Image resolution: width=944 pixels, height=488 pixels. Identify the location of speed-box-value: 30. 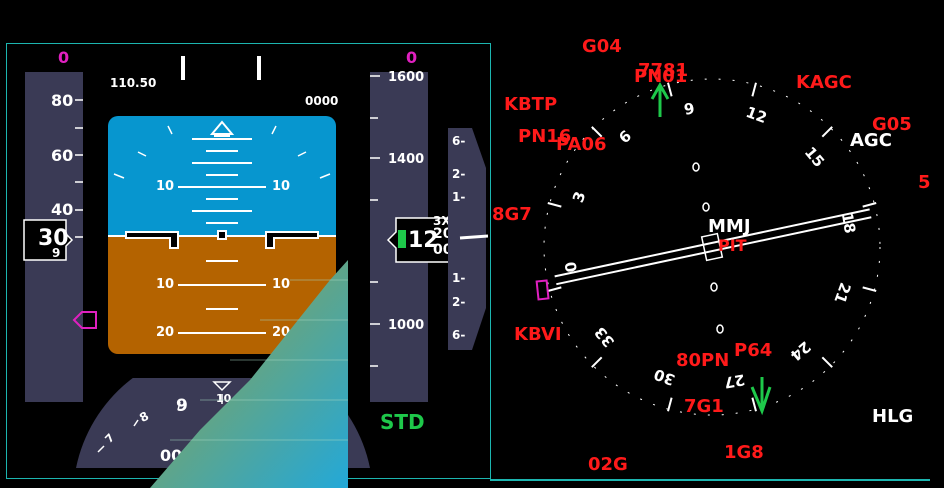
(53, 238).